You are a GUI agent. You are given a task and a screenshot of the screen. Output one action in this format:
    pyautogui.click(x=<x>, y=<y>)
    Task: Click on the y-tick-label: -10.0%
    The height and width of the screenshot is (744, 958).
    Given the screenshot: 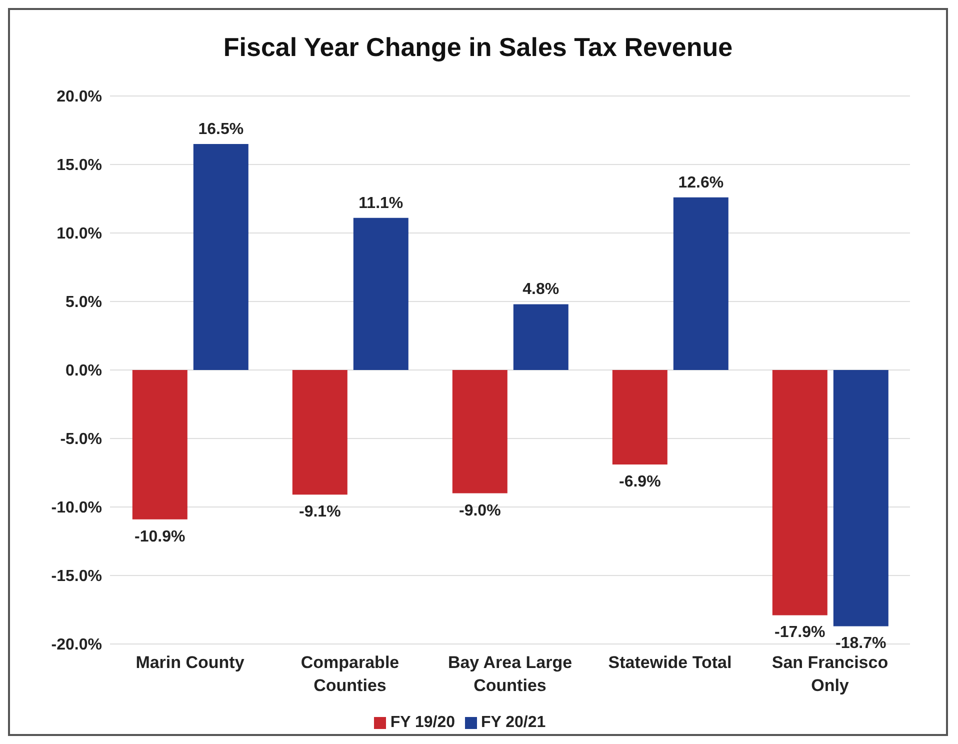 What is the action you would take?
    pyautogui.click(x=76, y=508)
    